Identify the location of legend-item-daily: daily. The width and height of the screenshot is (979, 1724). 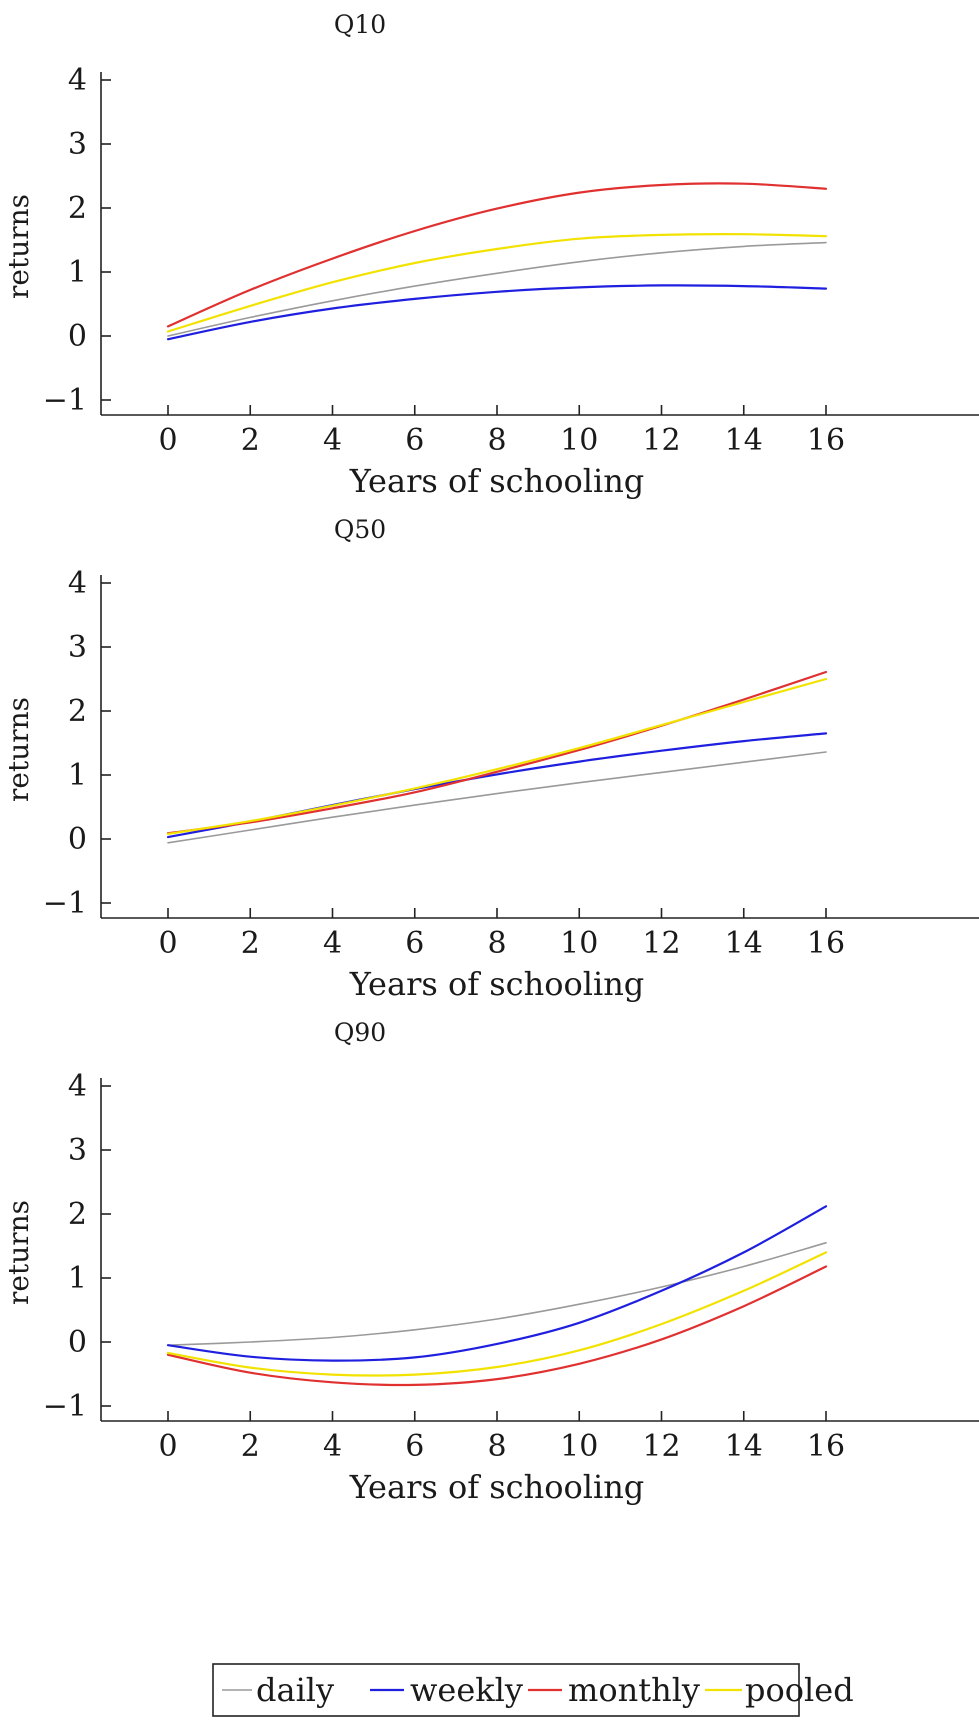
(278, 1690).